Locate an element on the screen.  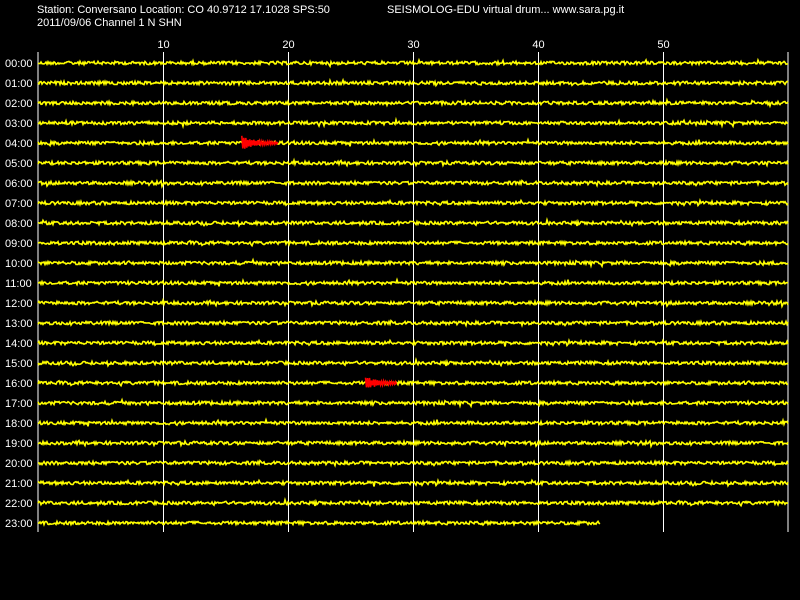
hour-row-label: 21:00 is located at coordinates (19, 484).